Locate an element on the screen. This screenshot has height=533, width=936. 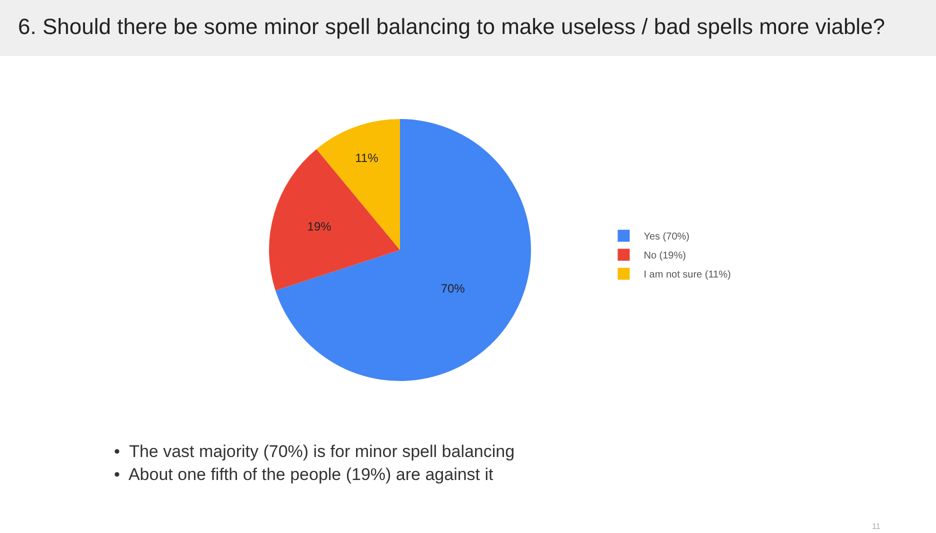
legend-label: No (19%) is located at coordinates (665, 256).